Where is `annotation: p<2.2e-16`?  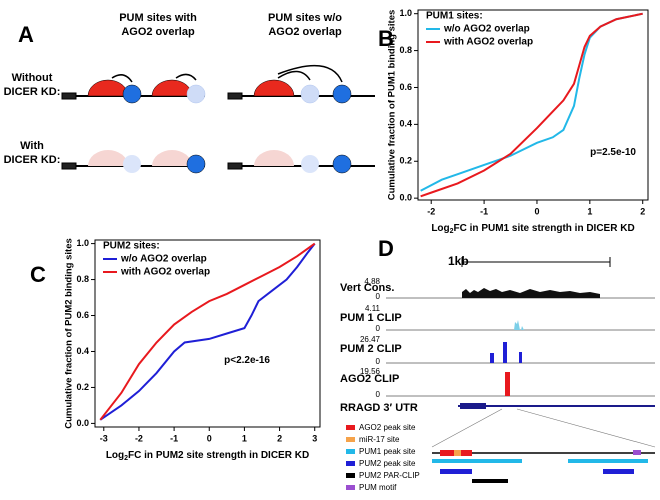
annotation: p<2.2e-16 is located at coordinates (247, 360).